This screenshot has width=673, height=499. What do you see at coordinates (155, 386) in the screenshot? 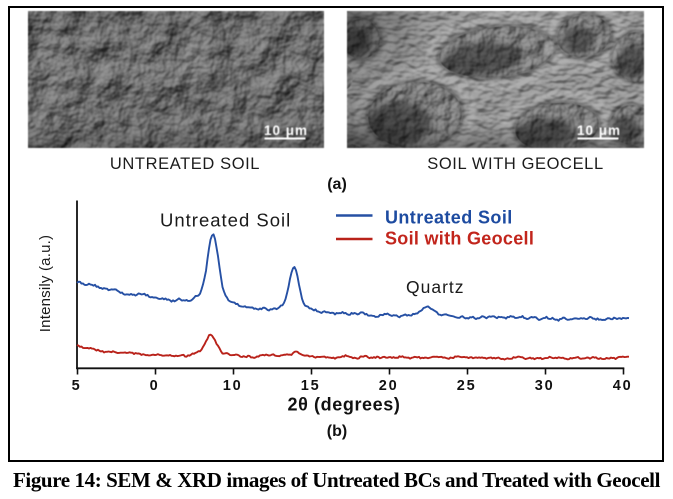
I see `svg-text: 0` at bounding box center [155, 386].